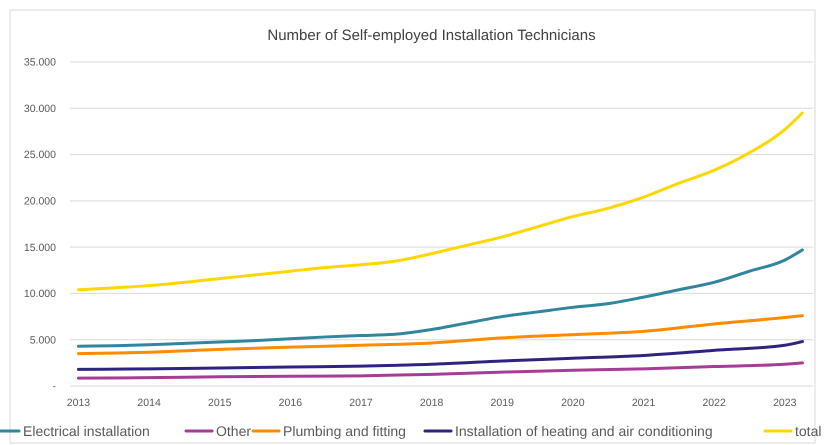 Image resolution: width=825 pixels, height=445 pixels. What do you see at coordinates (149, 403) in the screenshot?
I see `x-tick-label: 2014` at bounding box center [149, 403].